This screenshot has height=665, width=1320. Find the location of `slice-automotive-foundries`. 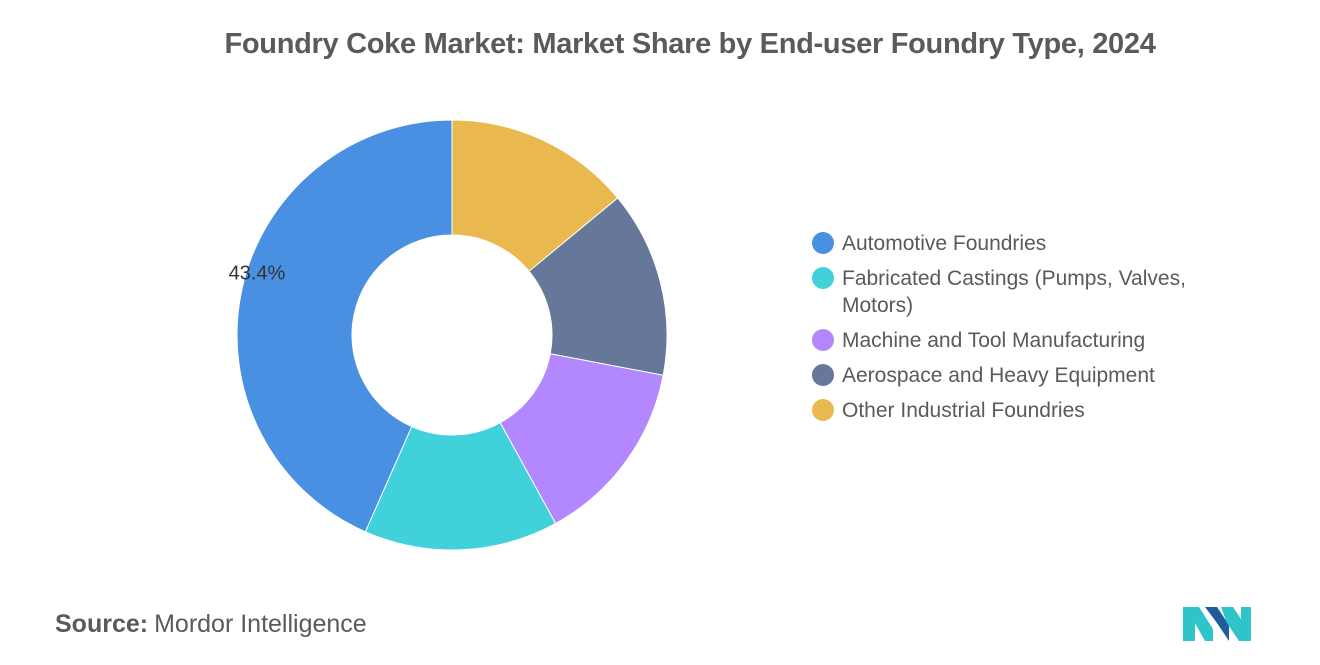

slice-automotive-foundries is located at coordinates (344, 326).